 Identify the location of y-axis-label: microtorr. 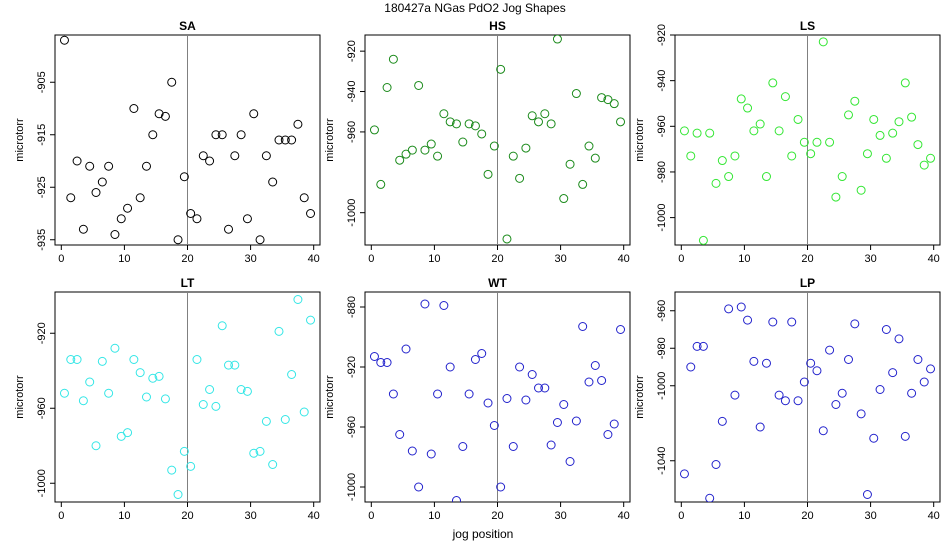
(330, 397).